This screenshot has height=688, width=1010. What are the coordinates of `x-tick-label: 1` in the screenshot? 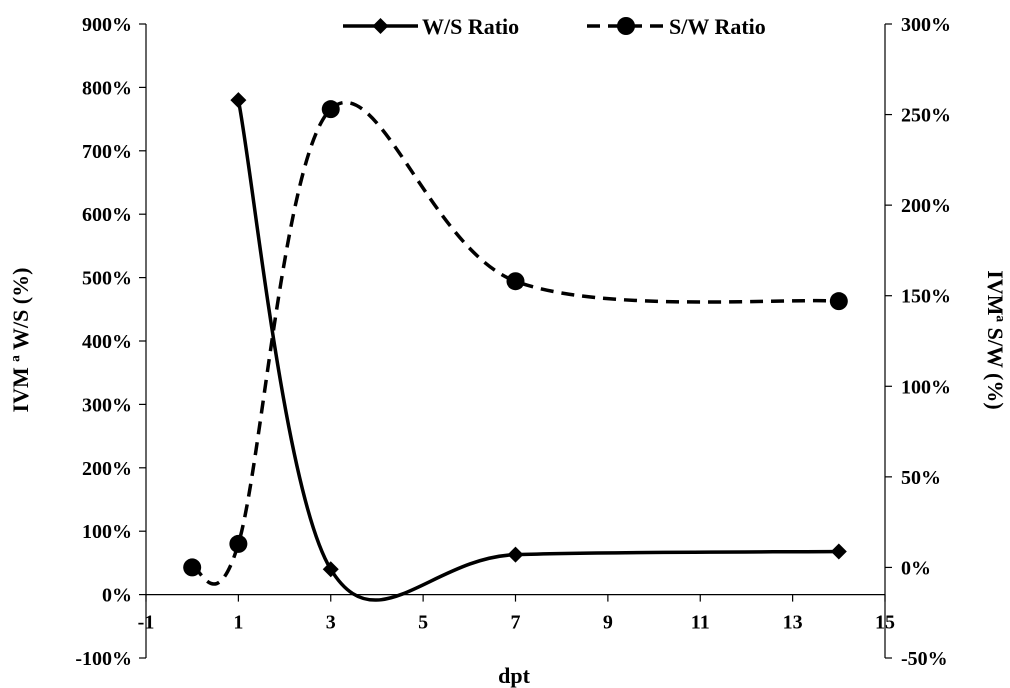 It's located at (238, 623).